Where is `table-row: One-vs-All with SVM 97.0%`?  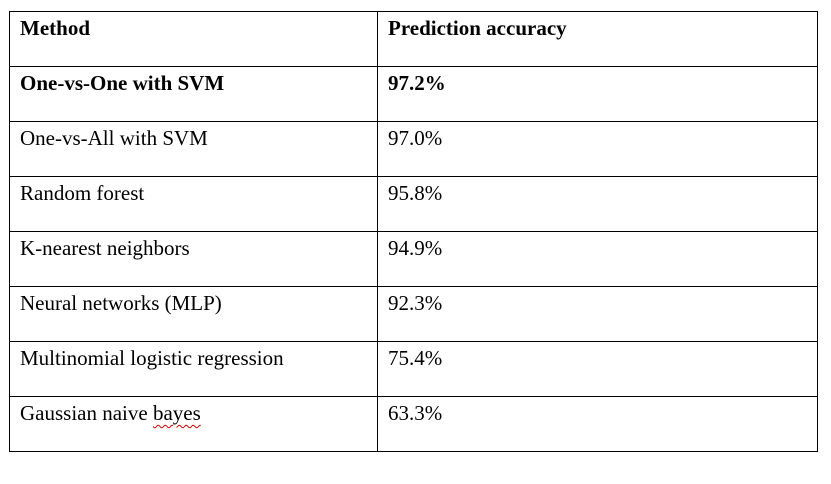 table-row: One-vs-All with SVM 97.0% is located at coordinates (413, 149).